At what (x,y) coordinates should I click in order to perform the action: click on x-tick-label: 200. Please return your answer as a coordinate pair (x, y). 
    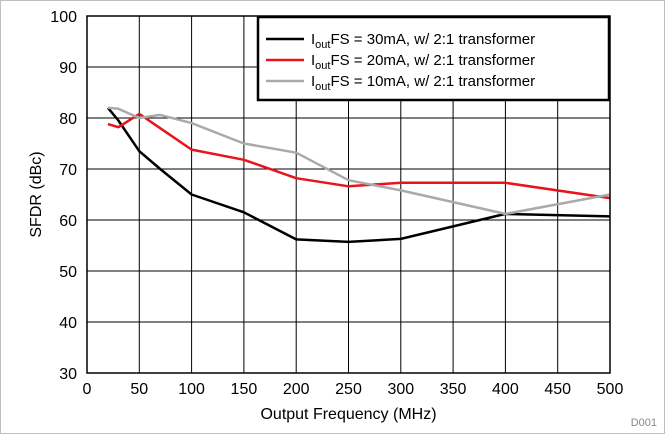
    Looking at the image, I should click on (296, 389).